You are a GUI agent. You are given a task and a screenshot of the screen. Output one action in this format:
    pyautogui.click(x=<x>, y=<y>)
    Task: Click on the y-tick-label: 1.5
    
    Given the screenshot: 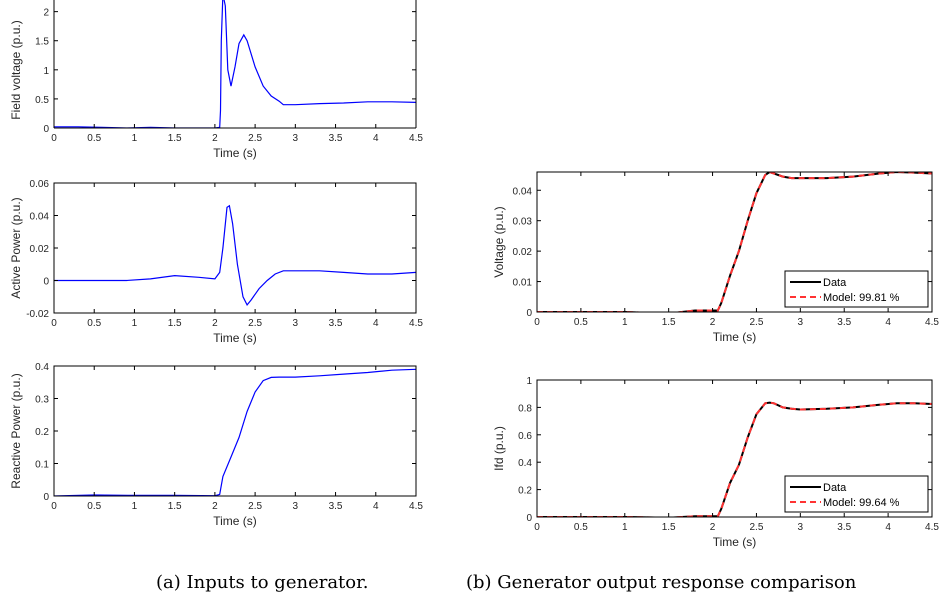 What is the action you would take?
    pyautogui.click(x=42, y=42)
    